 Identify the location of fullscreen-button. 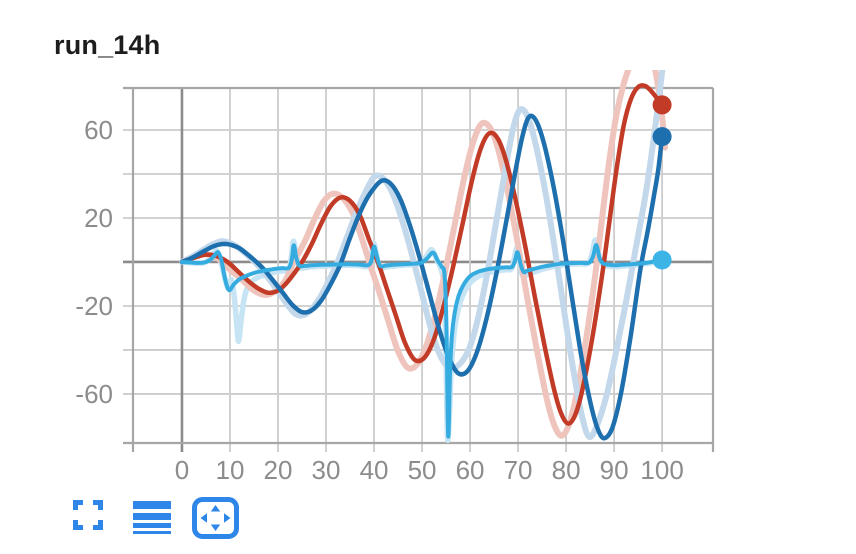
(88, 515).